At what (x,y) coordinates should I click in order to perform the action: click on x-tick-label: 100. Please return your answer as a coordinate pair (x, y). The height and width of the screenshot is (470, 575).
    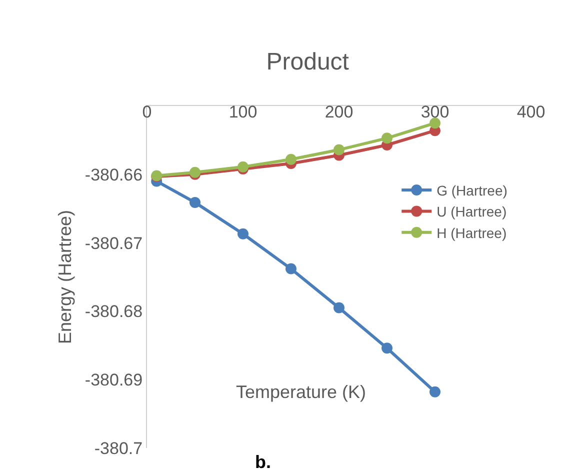
    Looking at the image, I should click on (243, 112).